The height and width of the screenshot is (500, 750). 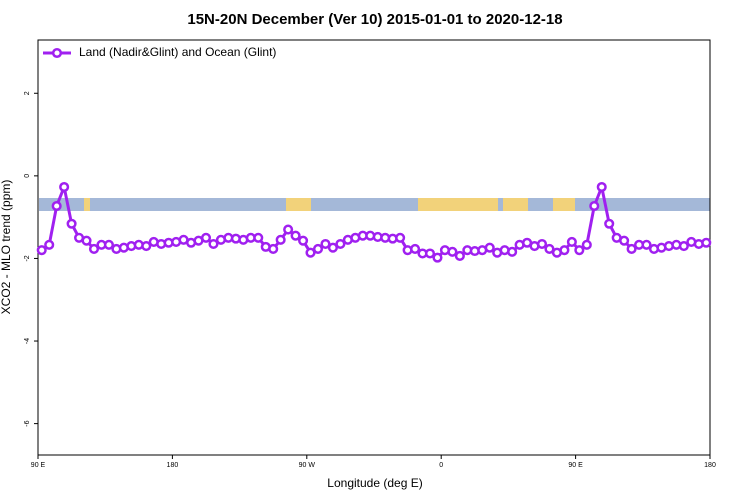 What do you see at coordinates (307, 465) in the screenshot?
I see `x-tick-label: 90 W` at bounding box center [307, 465].